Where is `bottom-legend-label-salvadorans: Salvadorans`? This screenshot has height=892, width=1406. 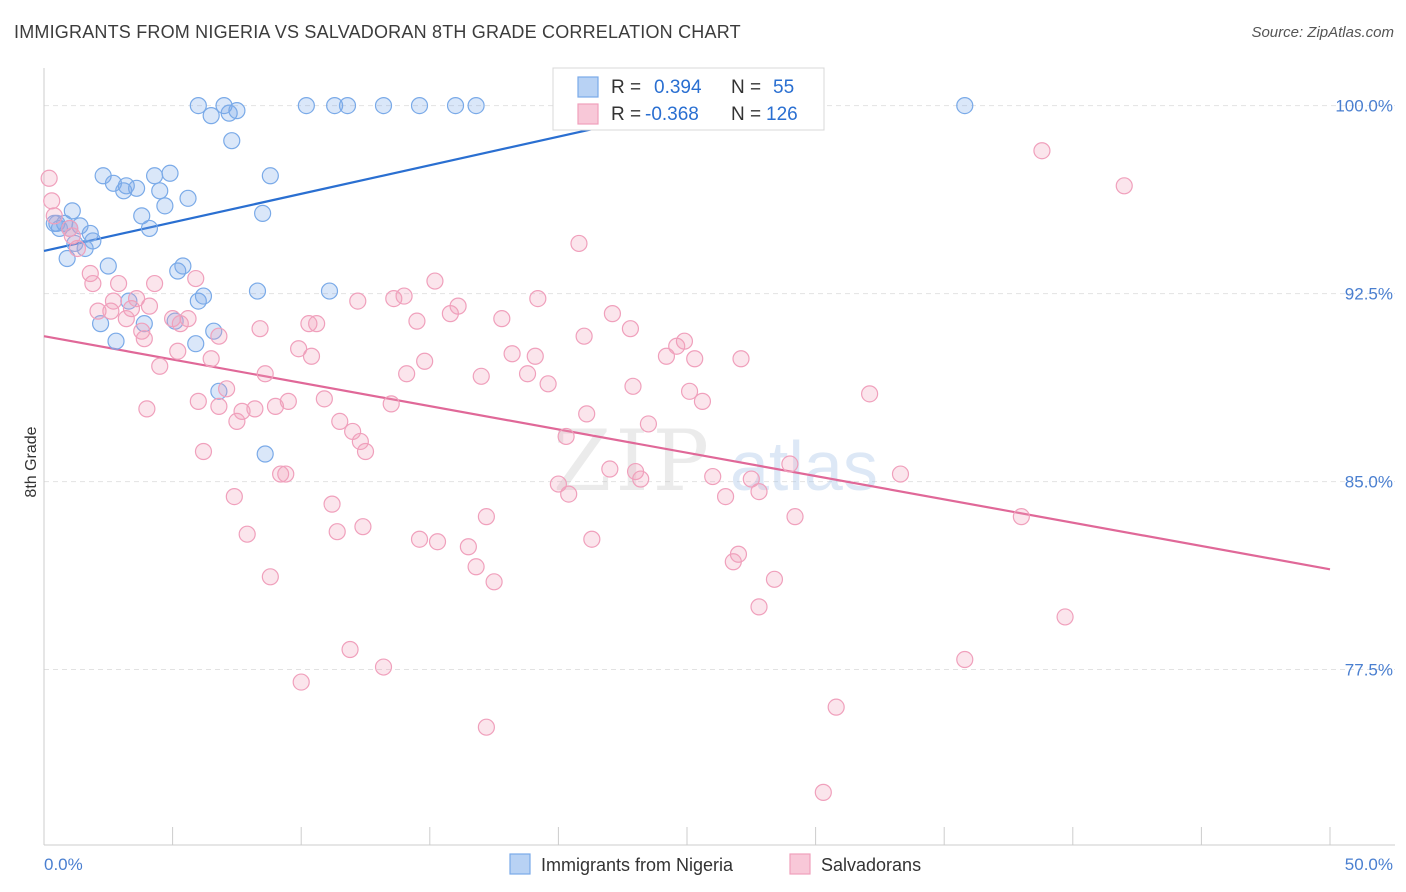
bottom-legend-label-salvadorans: Salvadorans is located at coordinates (871, 865).